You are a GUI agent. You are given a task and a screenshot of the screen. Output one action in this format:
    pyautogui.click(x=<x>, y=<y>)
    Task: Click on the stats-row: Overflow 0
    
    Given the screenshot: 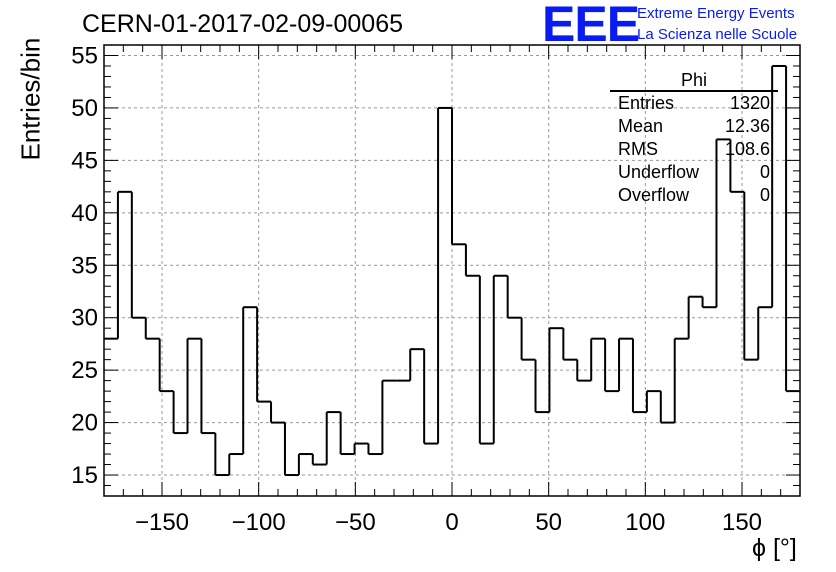 What is the action you would take?
    pyautogui.click(x=694, y=195)
    